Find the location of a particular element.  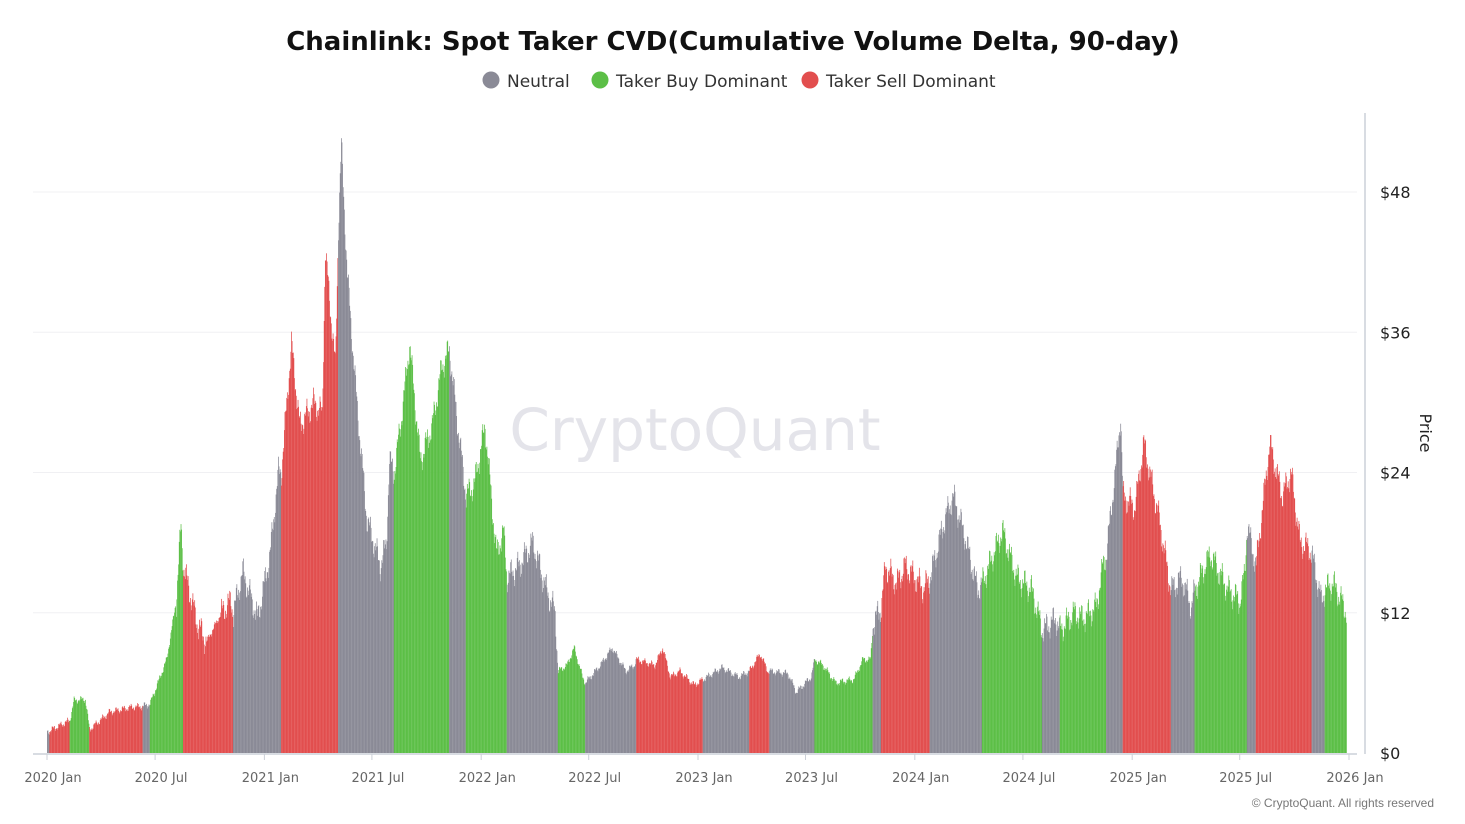

y-tick-label: $48 is located at coordinates (1395, 192).